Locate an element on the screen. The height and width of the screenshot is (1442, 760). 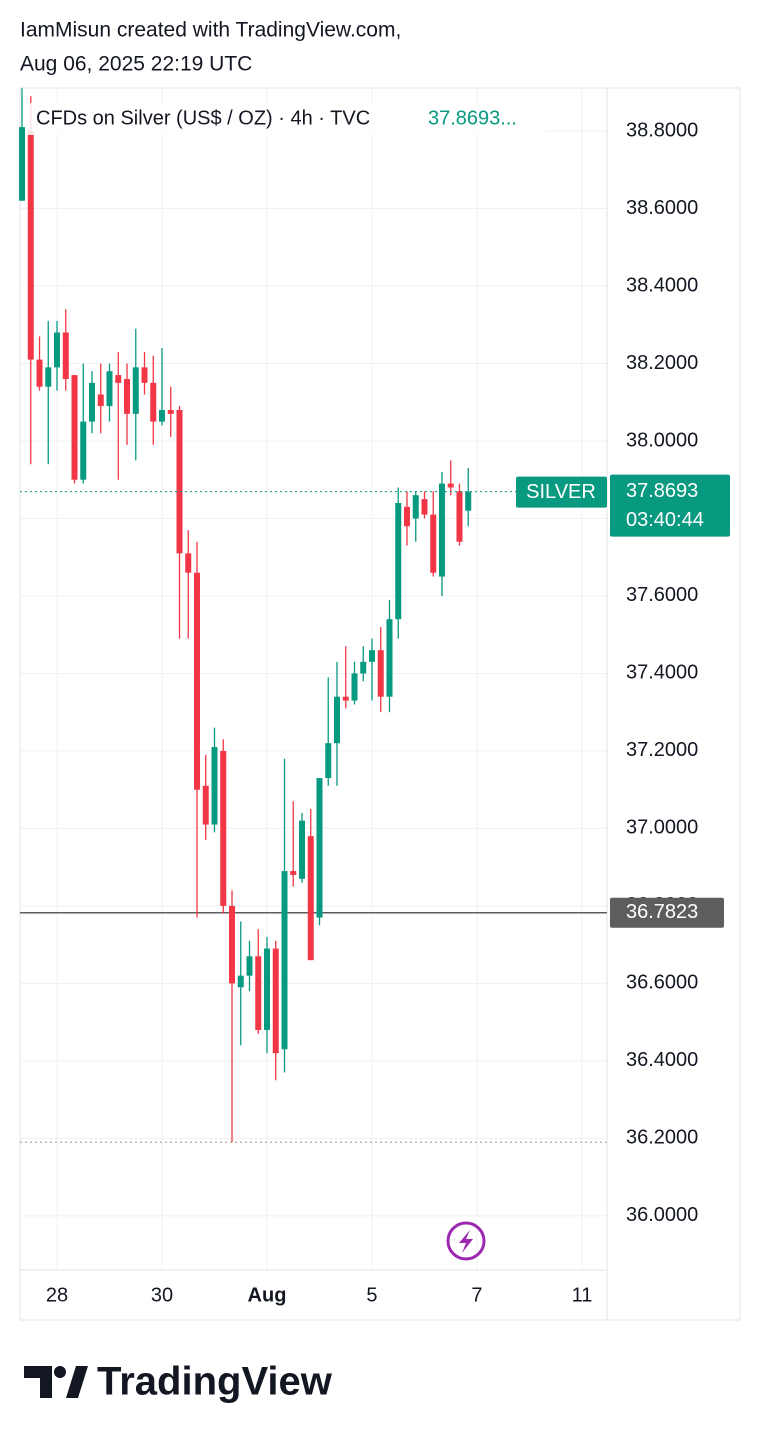
brand-name: TradingView is located at coordinates (215, 1382).